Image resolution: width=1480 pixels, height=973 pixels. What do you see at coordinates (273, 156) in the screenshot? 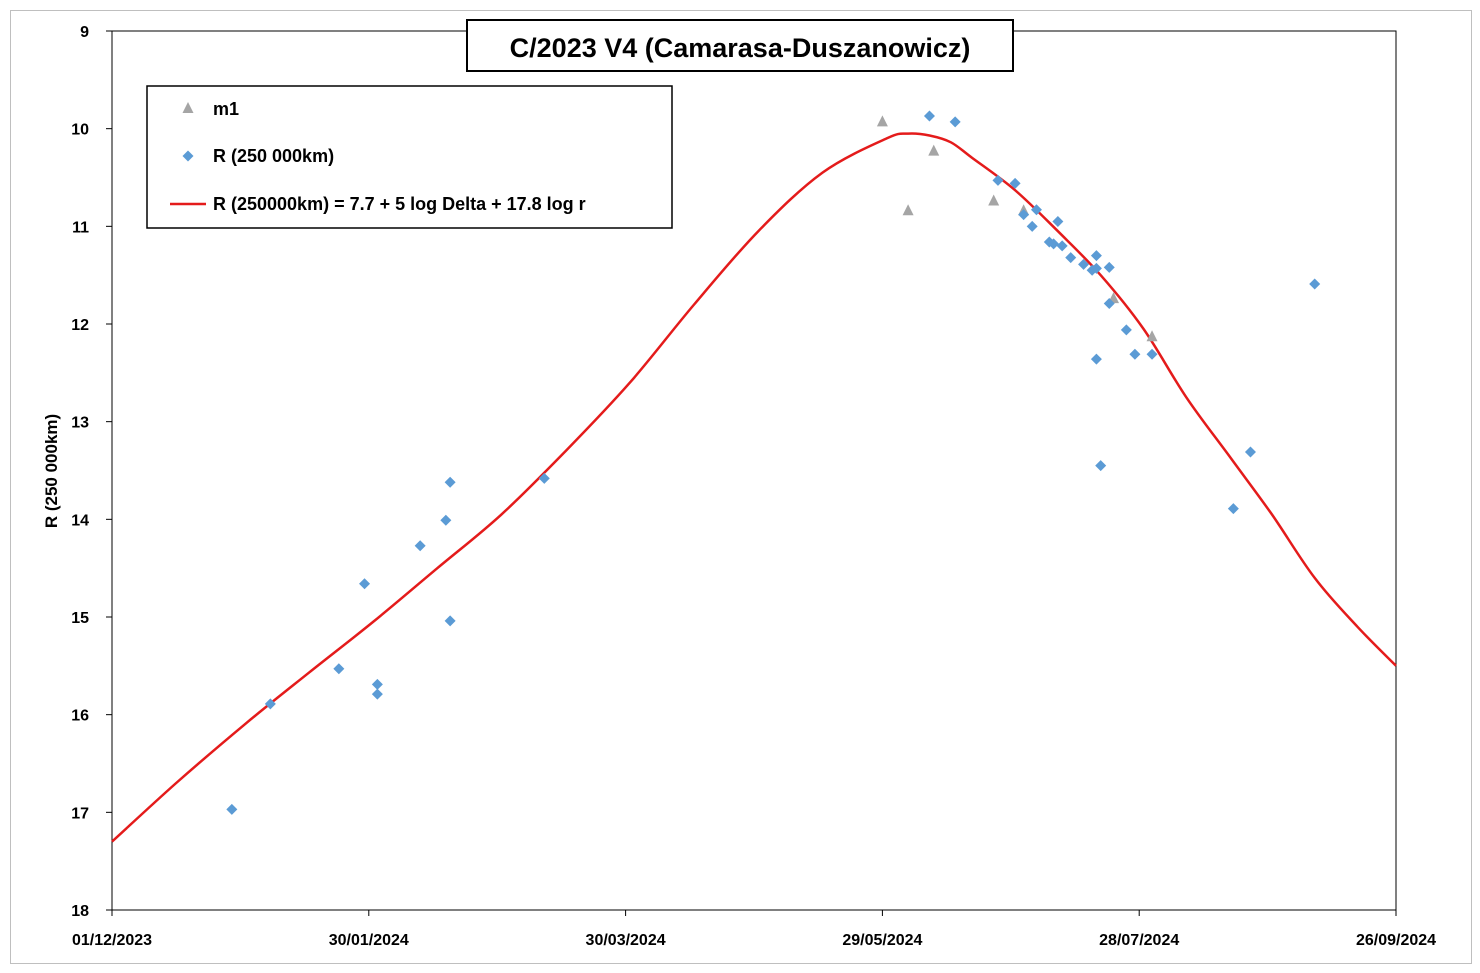
I see `legend-label-r: R (250 000km)` at bounding box center [273, 156].